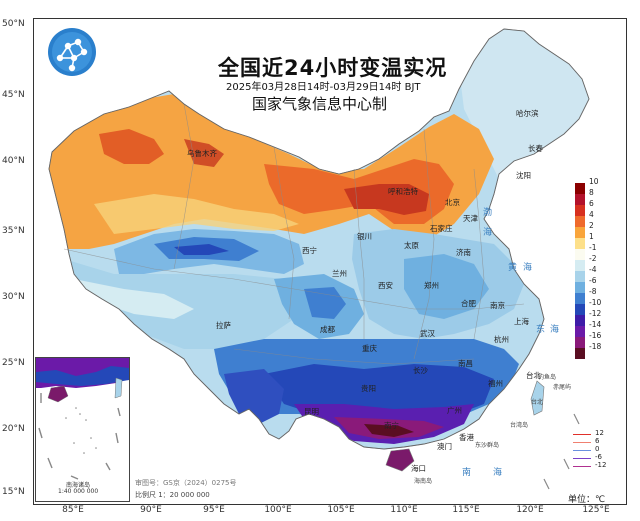  Describe the element at coordinates (341, 510) in the screenshot. I see `lon-label-105: 105°E` at that location.